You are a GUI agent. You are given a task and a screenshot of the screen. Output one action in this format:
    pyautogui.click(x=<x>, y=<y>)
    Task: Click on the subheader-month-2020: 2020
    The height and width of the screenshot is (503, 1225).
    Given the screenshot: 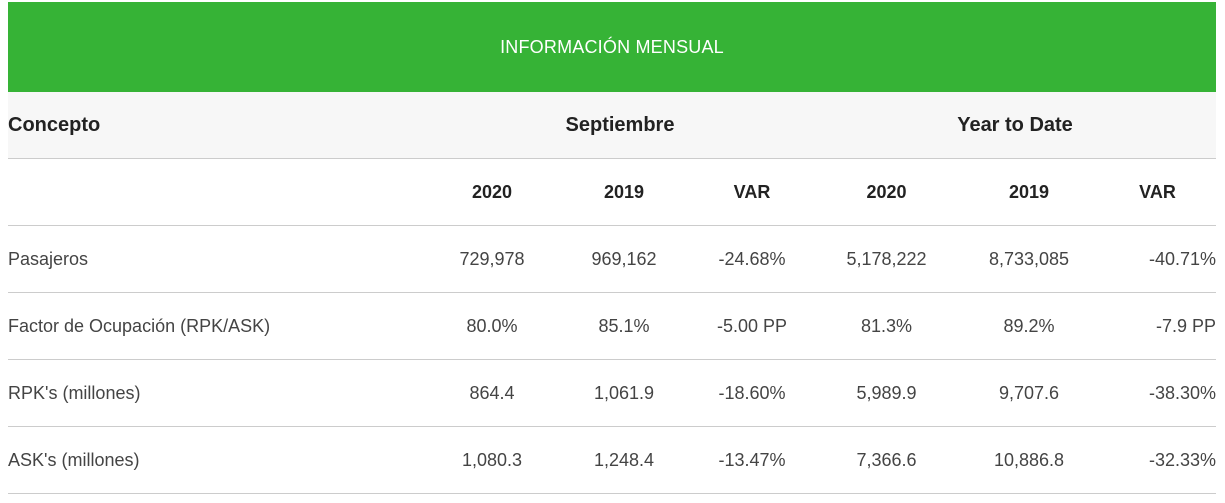 What is the action you would take?
    pyautogui.click(x=492, y=192)
    